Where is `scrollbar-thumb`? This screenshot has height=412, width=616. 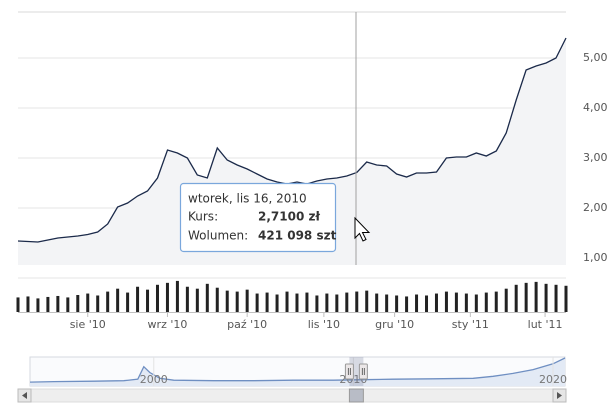 scrollbar-thumb is located at coordinates (356, 395).